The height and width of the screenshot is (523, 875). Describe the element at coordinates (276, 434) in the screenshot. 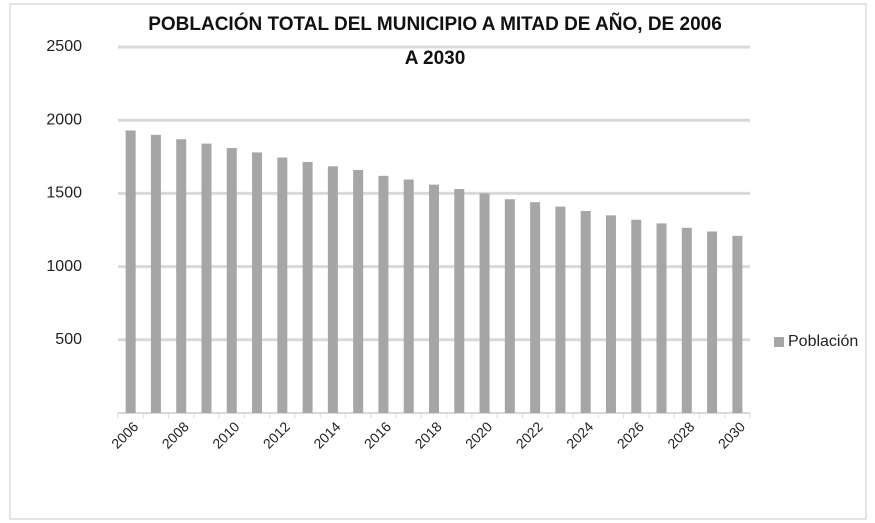

I see `x-tick-label: 2012` at that location.